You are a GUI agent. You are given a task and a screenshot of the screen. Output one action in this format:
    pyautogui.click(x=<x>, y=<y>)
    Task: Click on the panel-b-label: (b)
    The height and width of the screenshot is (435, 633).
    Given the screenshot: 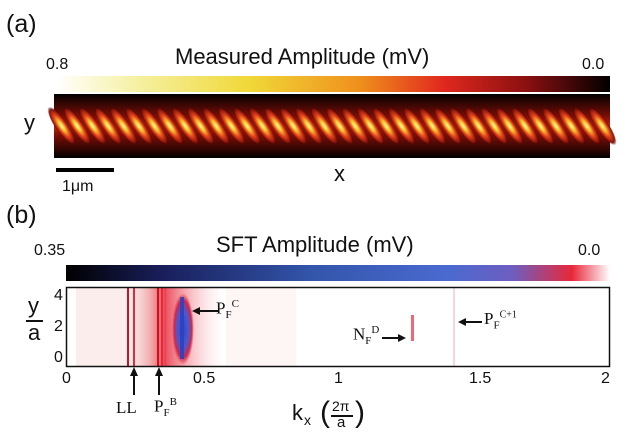 What is the action you would take?
    pyautogui.click(x=21, y=215)
    